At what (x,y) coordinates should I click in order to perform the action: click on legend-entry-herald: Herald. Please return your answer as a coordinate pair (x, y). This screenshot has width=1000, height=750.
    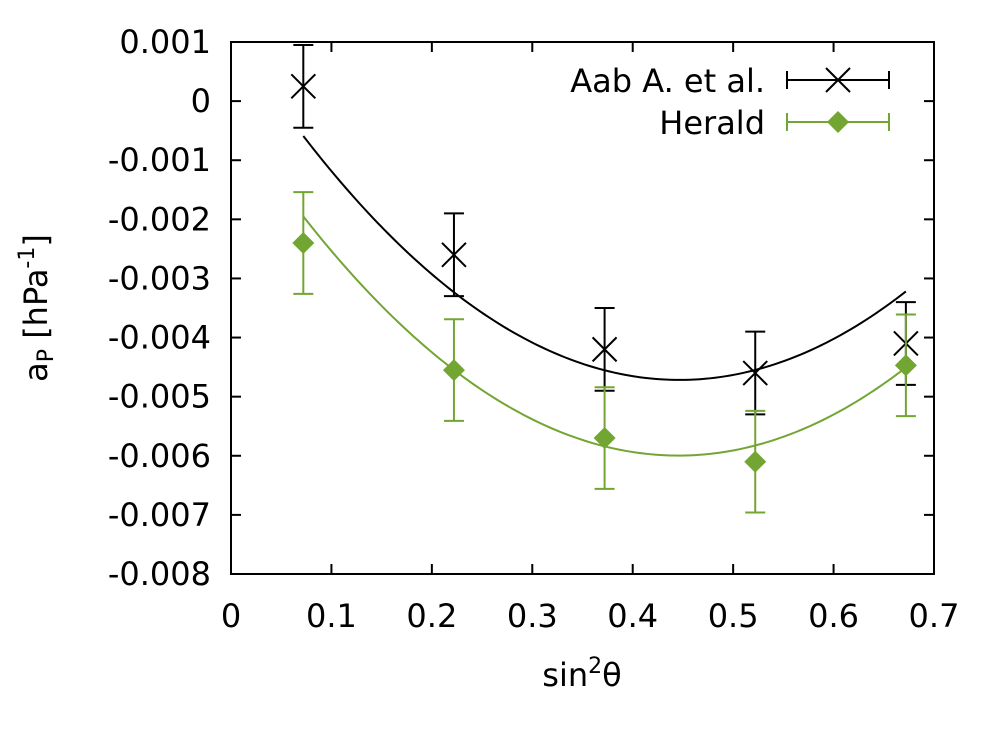
    Looking at the image, I should click on (774, 123).